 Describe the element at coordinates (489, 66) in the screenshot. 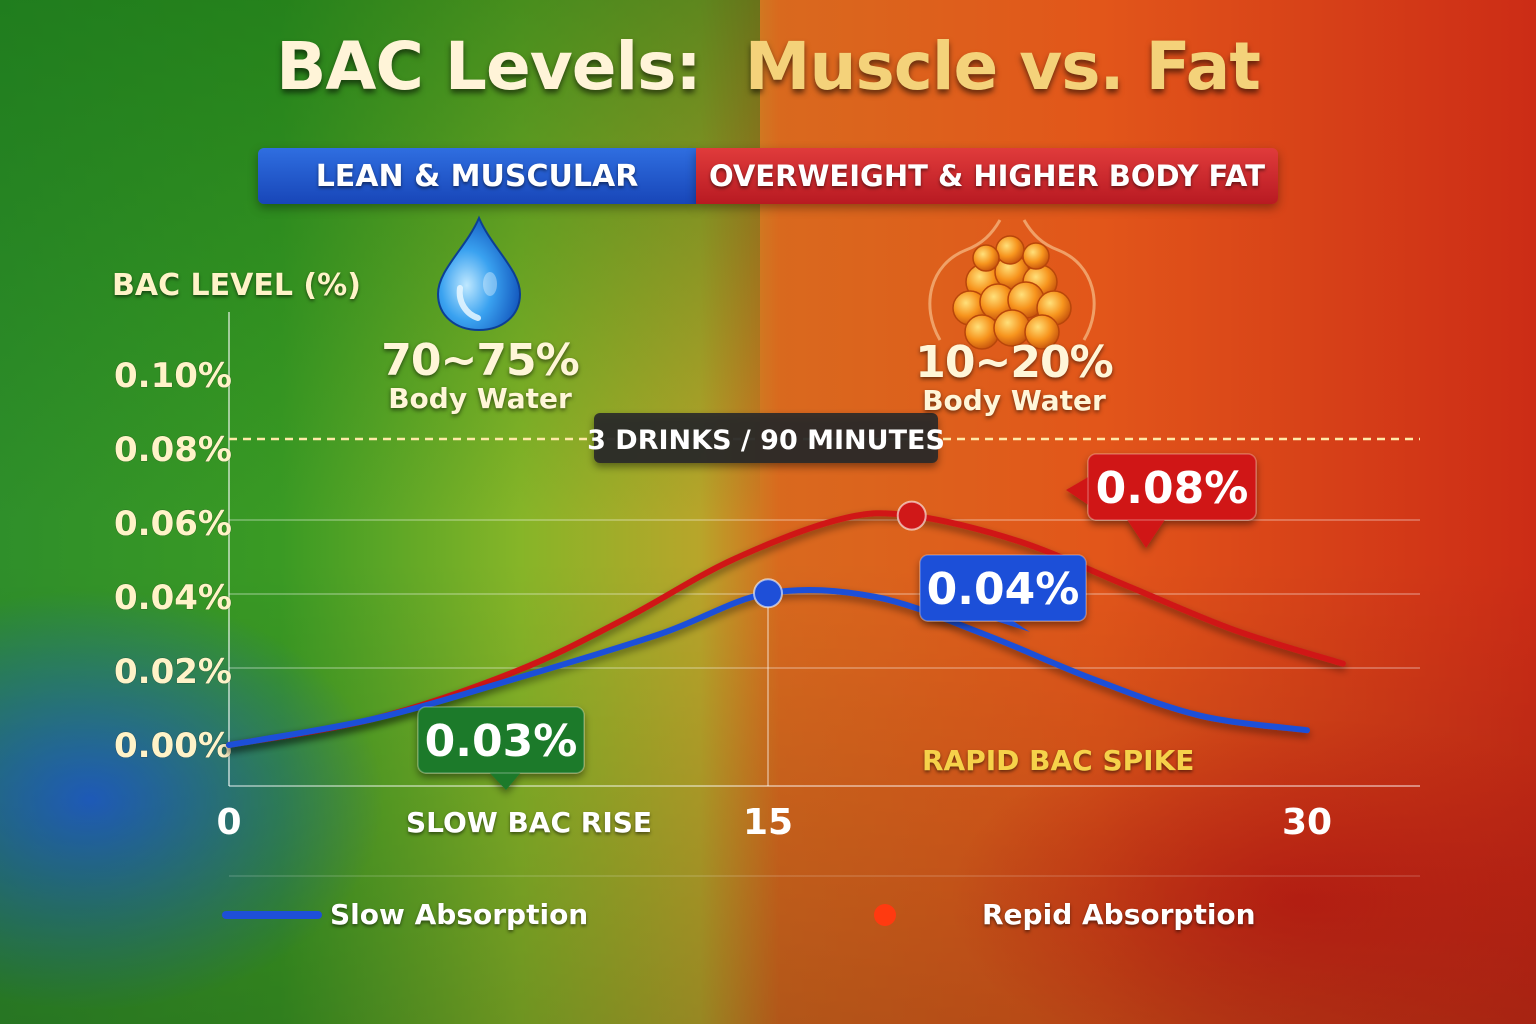

I see `title-part-1: BAC Levels:` at that location.